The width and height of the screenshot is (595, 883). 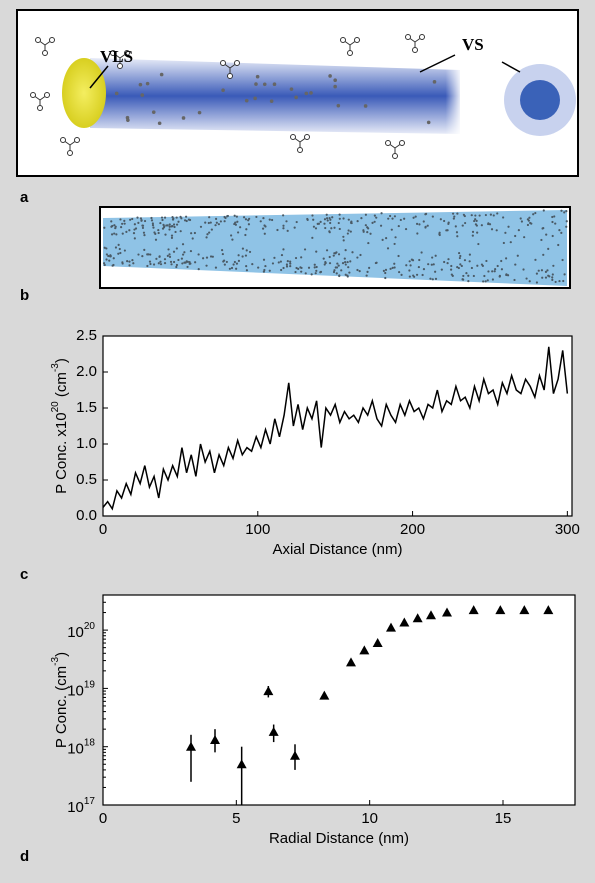 I want to click on y-tick-label: 0.0, so click(x=86, y=515).